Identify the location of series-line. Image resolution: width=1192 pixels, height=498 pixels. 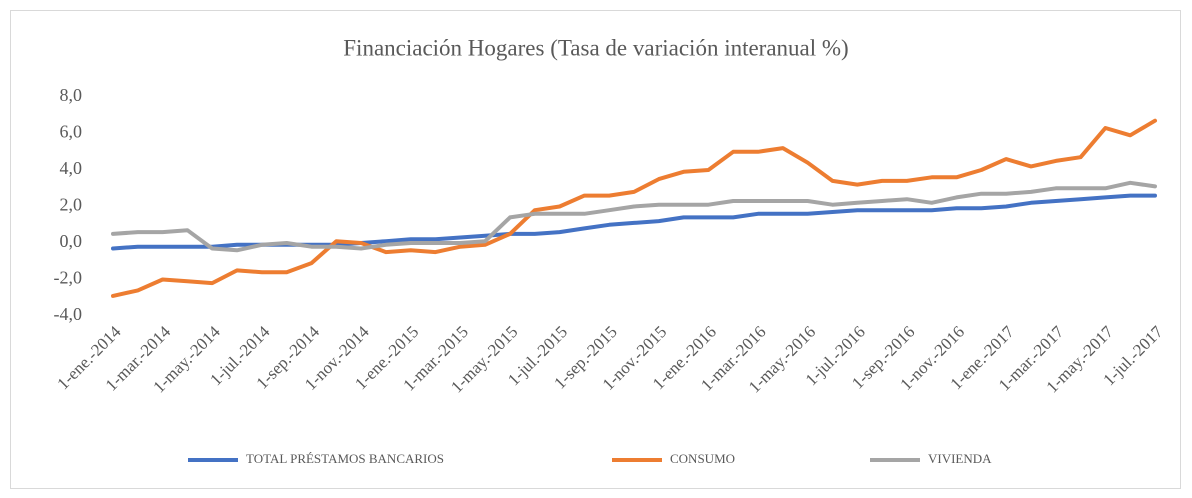
(634, 216).